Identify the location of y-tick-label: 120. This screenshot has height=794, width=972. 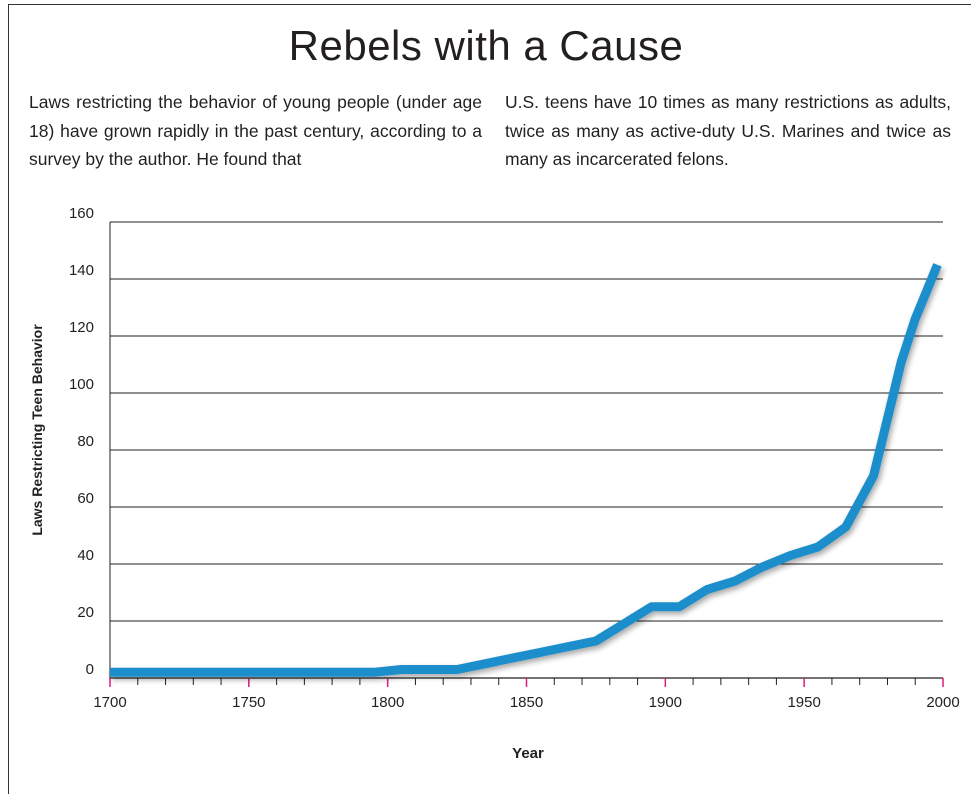
(81, 327).